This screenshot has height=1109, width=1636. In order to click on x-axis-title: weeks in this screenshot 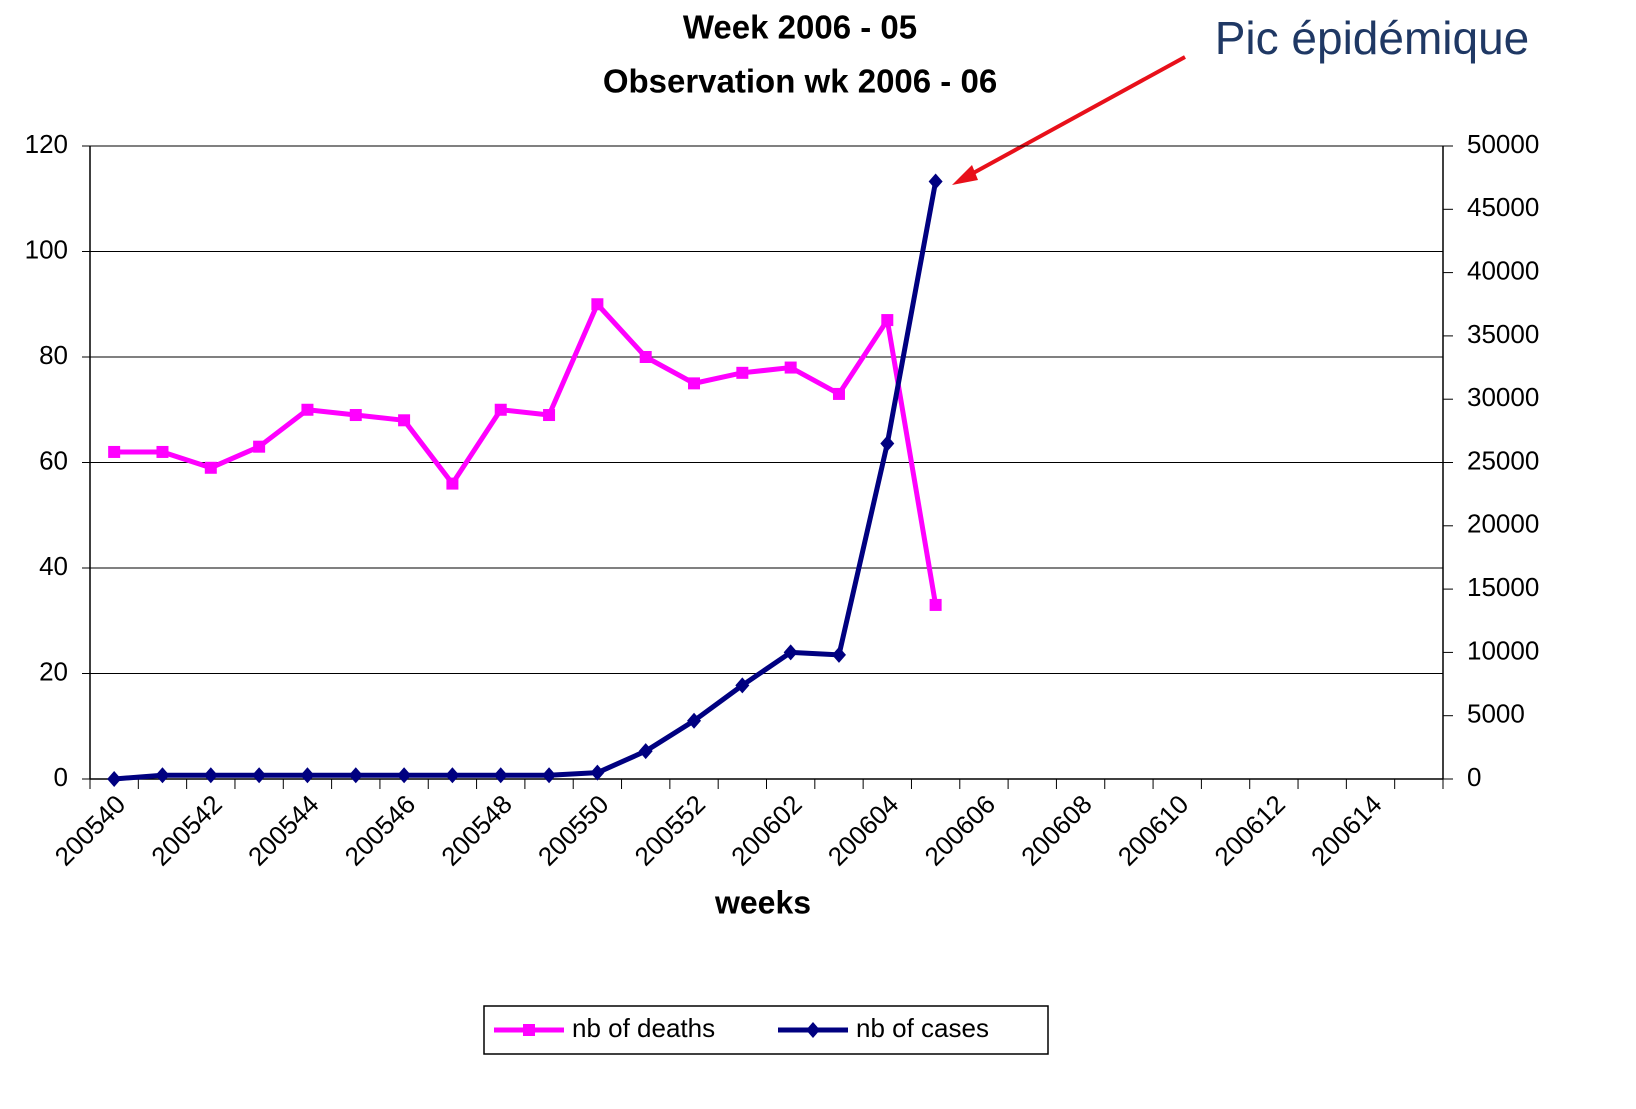, I will do `click(762, 902)`.